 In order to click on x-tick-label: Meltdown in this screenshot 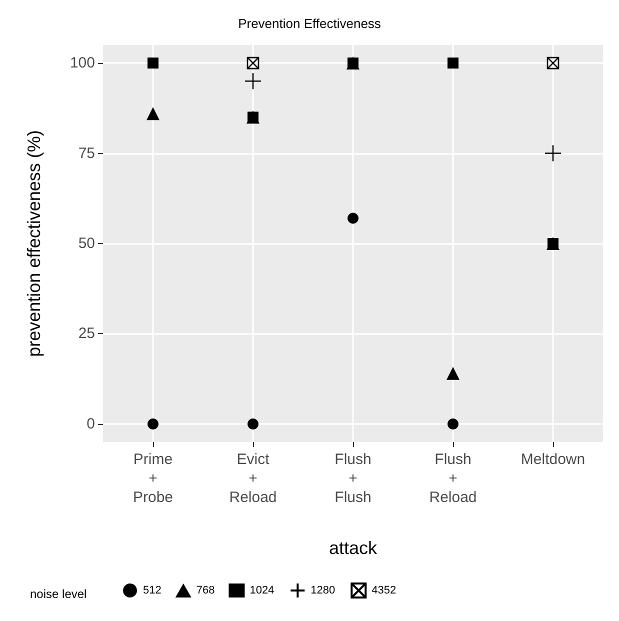, I will do `click(553, 459)`.